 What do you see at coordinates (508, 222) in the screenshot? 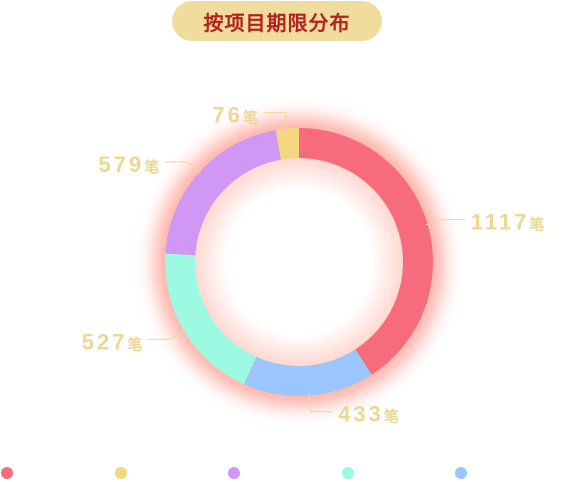
I see `data-label-0: 1117笔` at bounding box center [508, 222].